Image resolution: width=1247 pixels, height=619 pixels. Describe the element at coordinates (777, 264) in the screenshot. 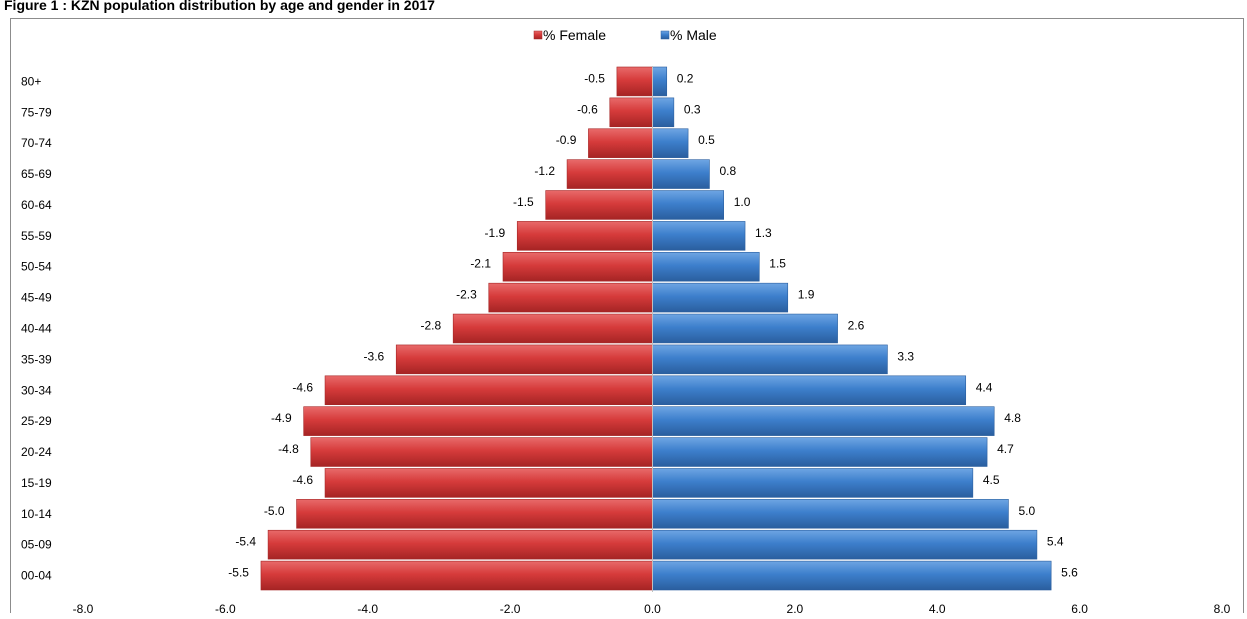

I see `male-data-label: 1.5` at that location.